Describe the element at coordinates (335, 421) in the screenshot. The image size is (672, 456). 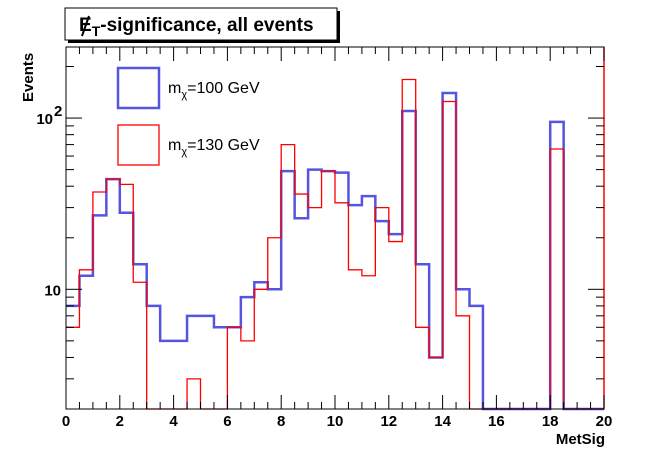
I see `x-tick-label: 10` at that location.